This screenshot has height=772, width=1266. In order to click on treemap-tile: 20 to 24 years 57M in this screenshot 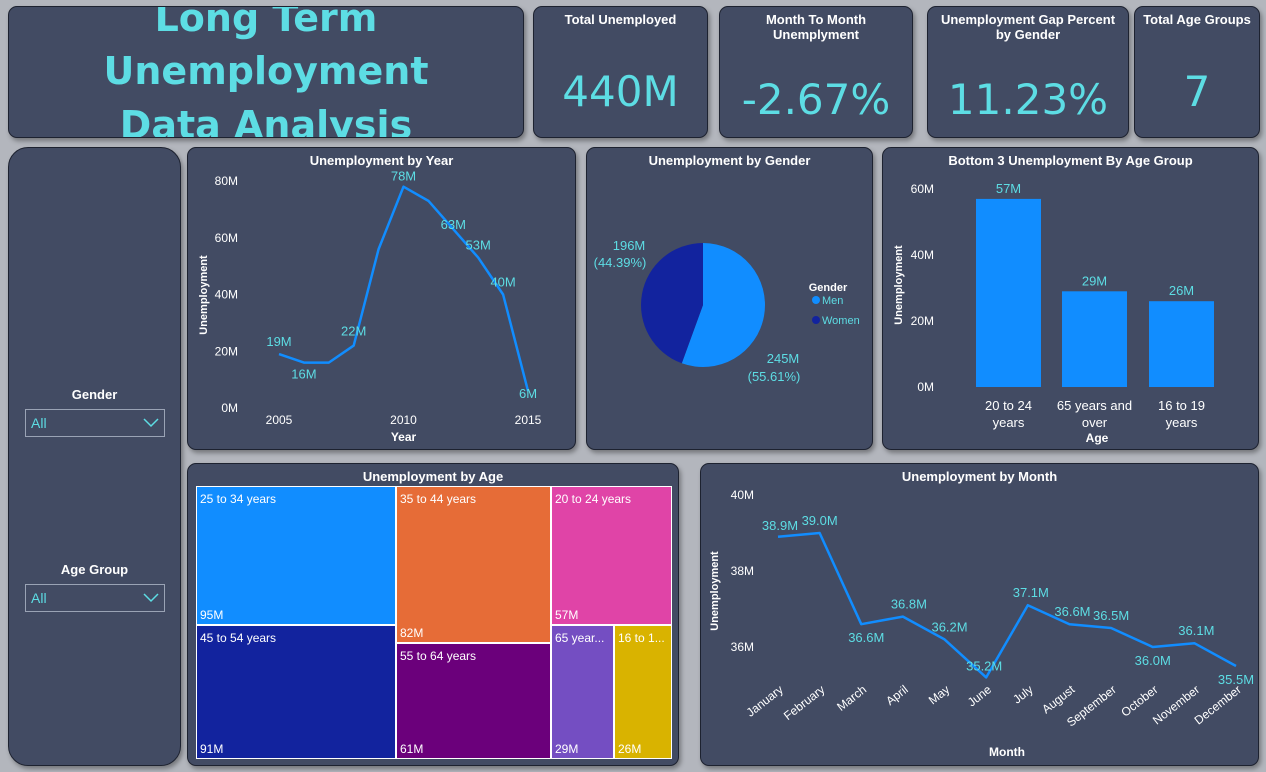, I will do `click(611, 555)`.